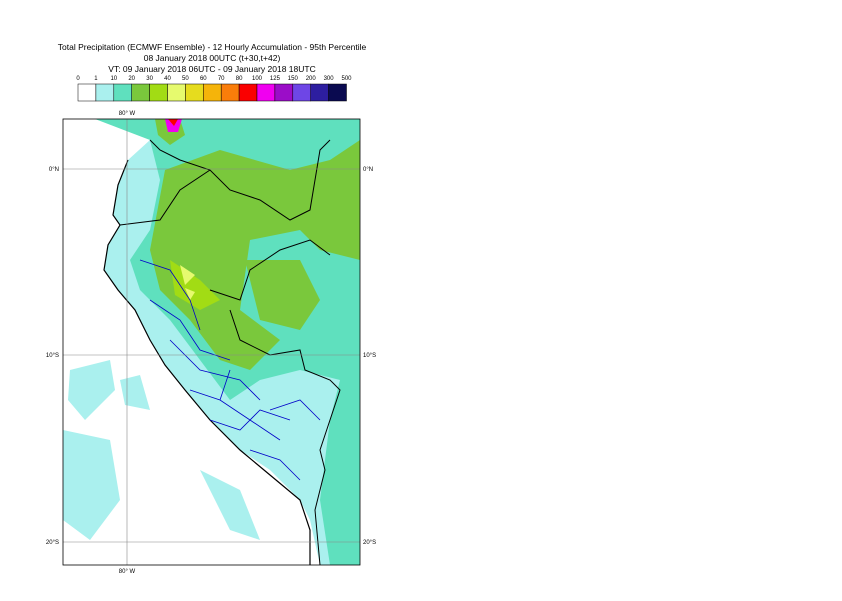 The height and width of the screenshot is (601, 842). I want to click on legend-level: 150, so click(293, 79).